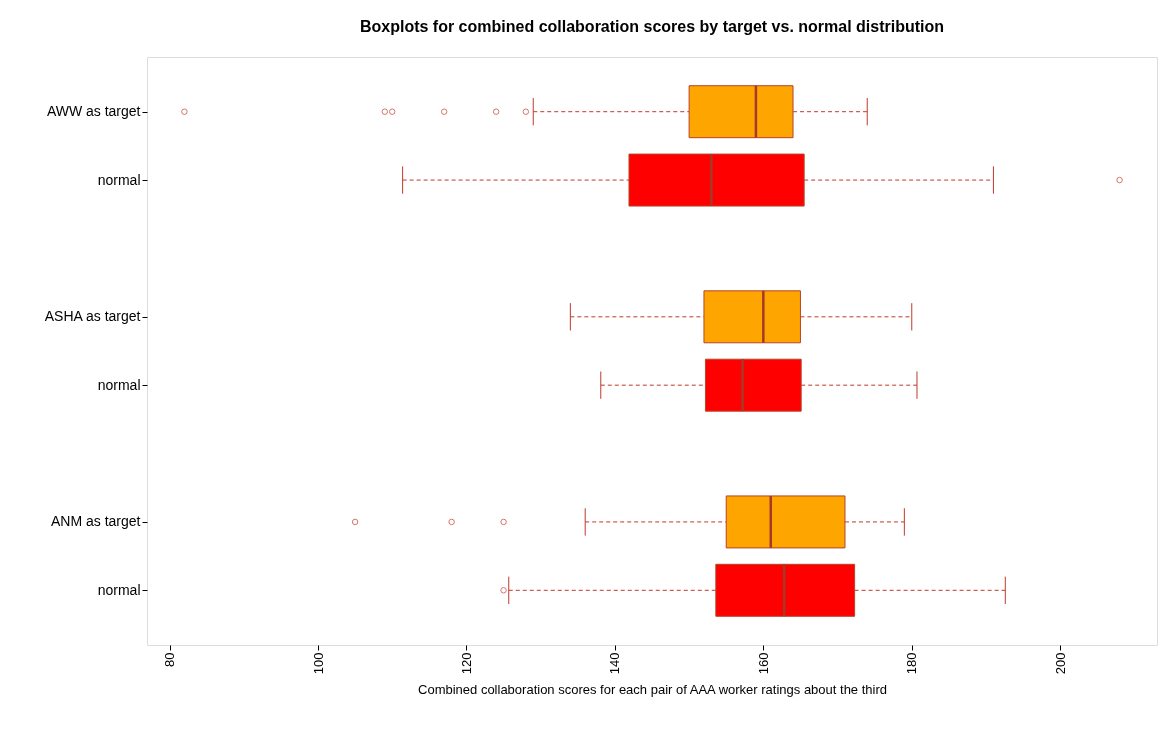  Describe the element at coordinates (652, 26) in the screenshot. I see `chart-title: Boxplots for combined collaboration scores by target vs. normal distribution` at that location.